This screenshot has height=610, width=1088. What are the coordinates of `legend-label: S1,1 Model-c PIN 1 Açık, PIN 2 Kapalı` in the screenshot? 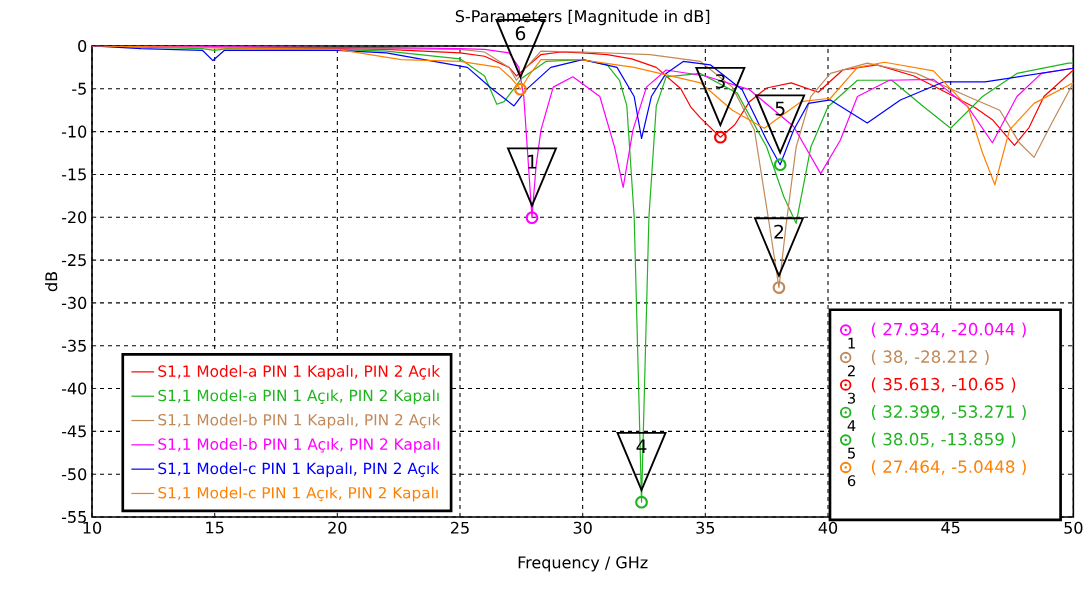 It's located at (298, 494).